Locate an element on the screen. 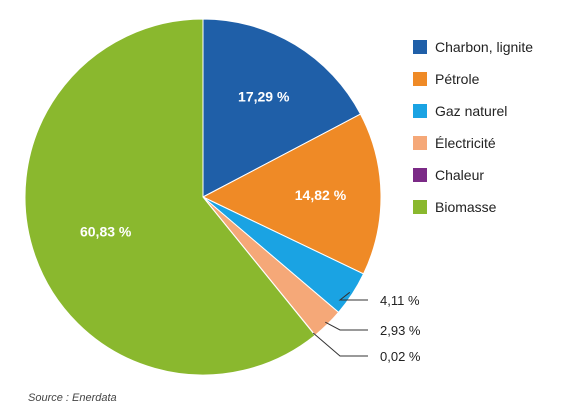 The width and height of the screenshot is (581, 419). legend-label-biomasse: Biomasse is located at coordinates (466, 207).